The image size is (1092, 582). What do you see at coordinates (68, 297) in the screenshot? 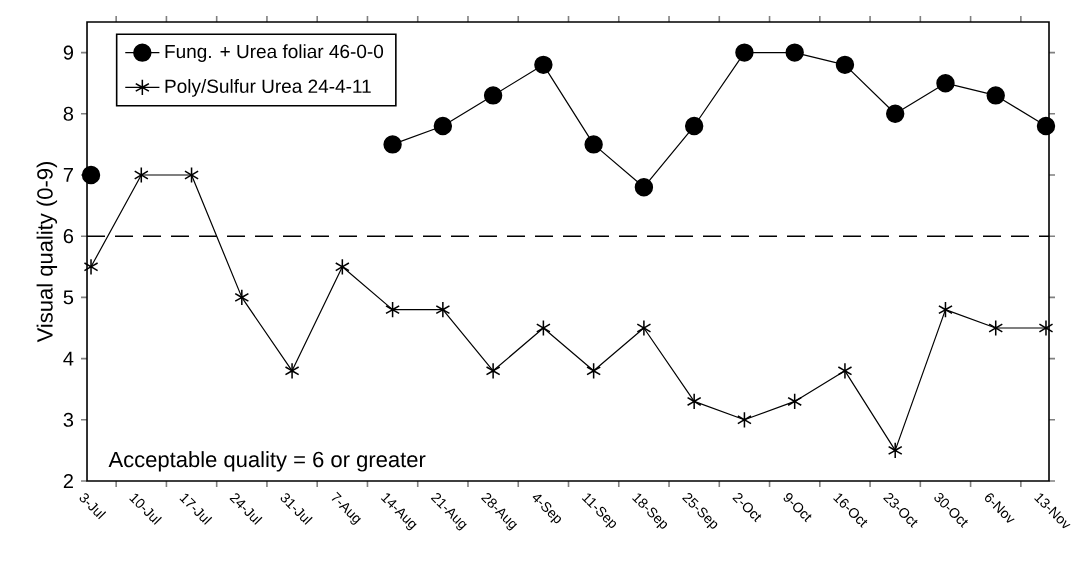
I see `y-tick-label: 5` at bounding box center [68, 297].